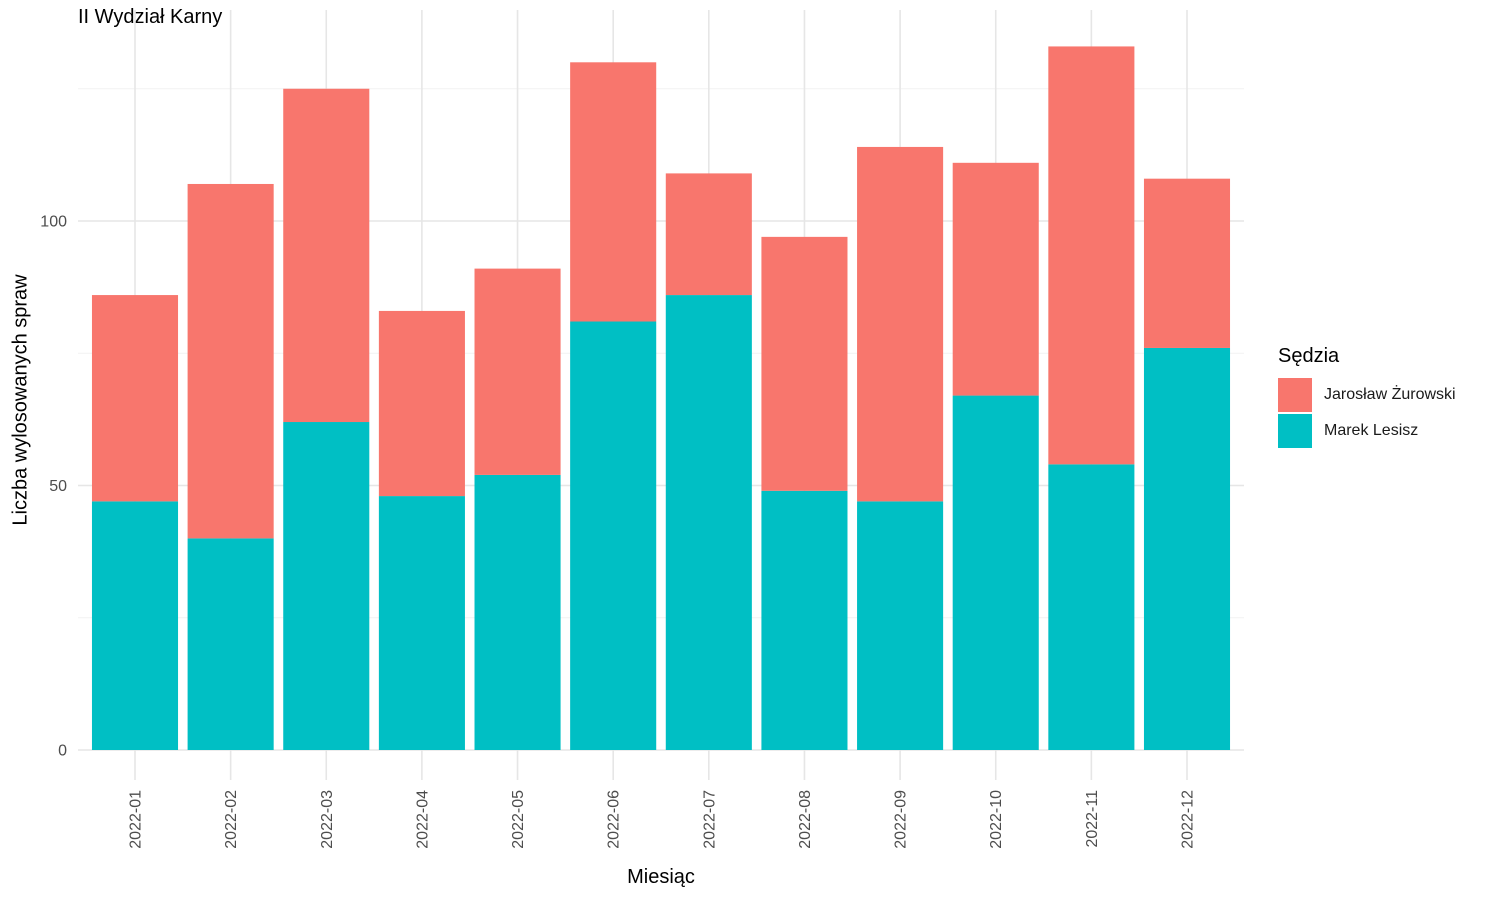 This screenshot has height=900, width=1500. Describe the element at coordinates (1390, 394) in the screenshot. I see `legend-label-jaroslaw-zurowski: Jarosław Żurowski` at that location.